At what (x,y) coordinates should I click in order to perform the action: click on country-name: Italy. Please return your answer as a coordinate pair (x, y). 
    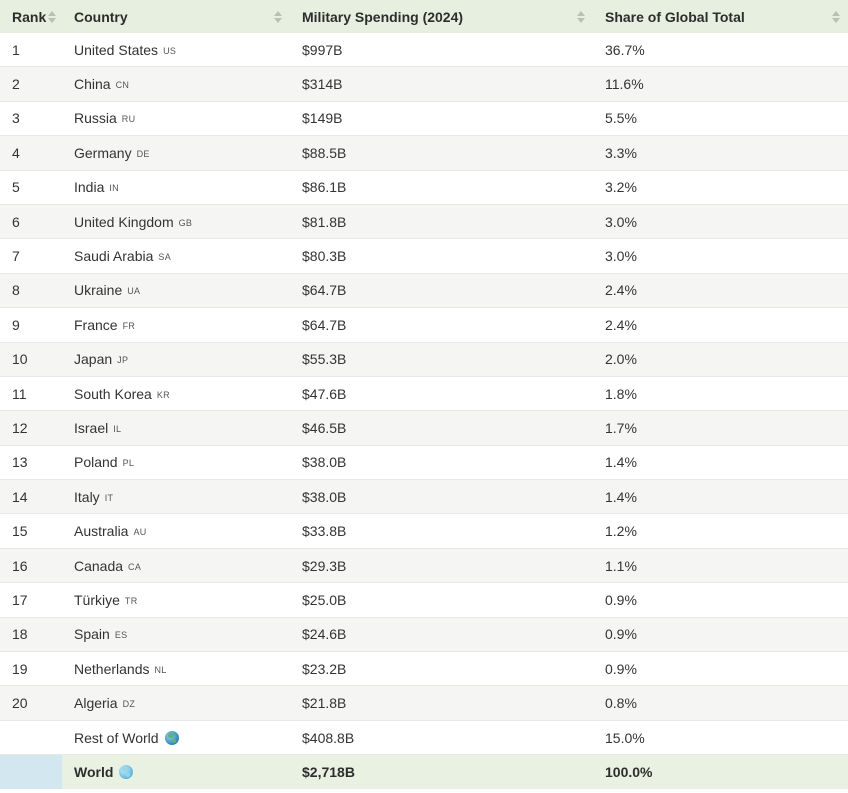
    Looking at the image, I should click on (87, 496).